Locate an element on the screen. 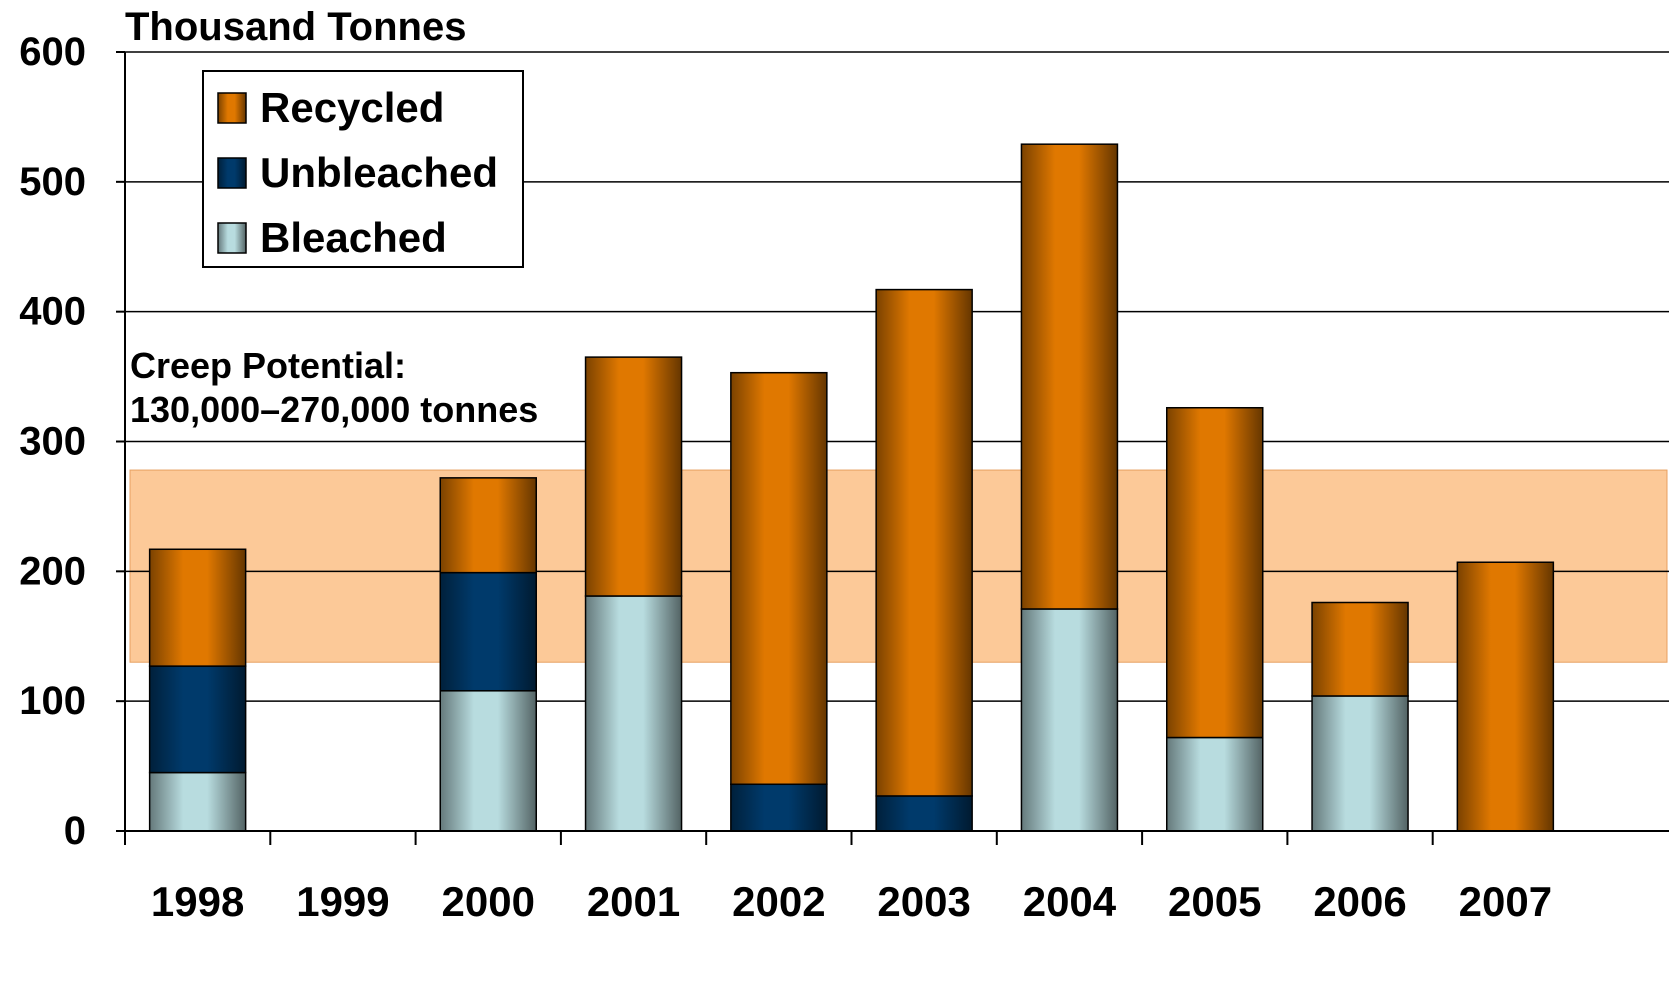  bar-recycled-2001 is located at coordinates (633, 476).